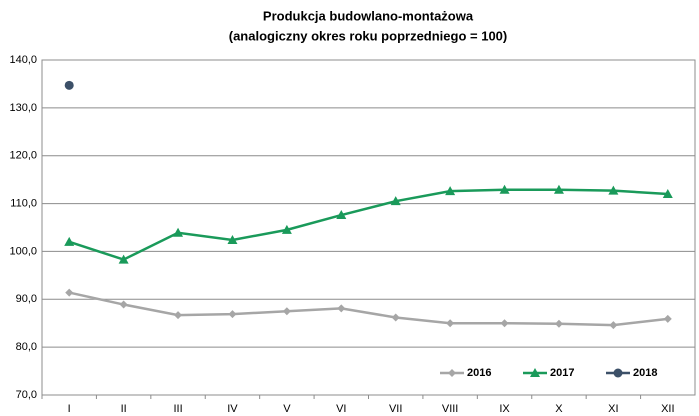 The width and height of the screenshot is (699, 416). Describe the element at coordinates (23, 108) in the screenshot. I see `y-tick-label: 130,0` at that location.